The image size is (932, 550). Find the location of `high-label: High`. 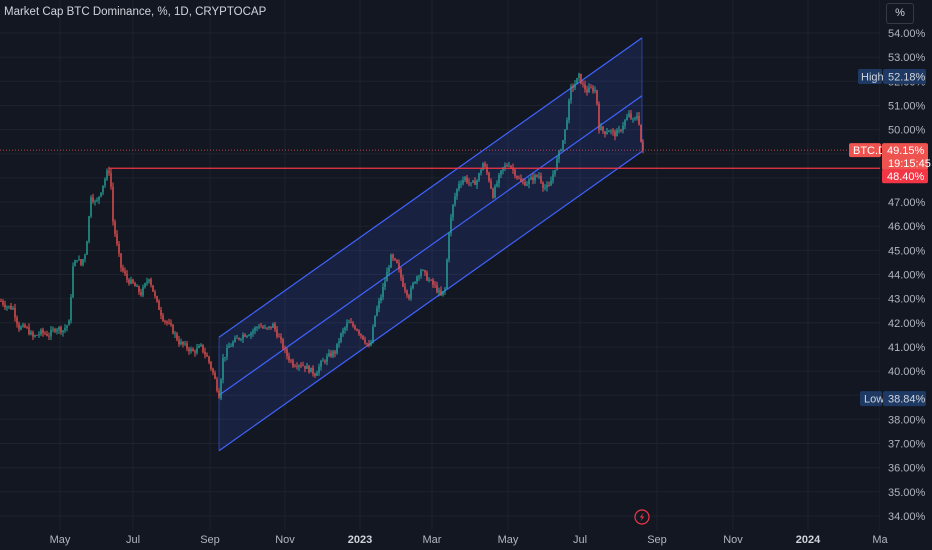

high-label: High is located at coordinates (872, 77).